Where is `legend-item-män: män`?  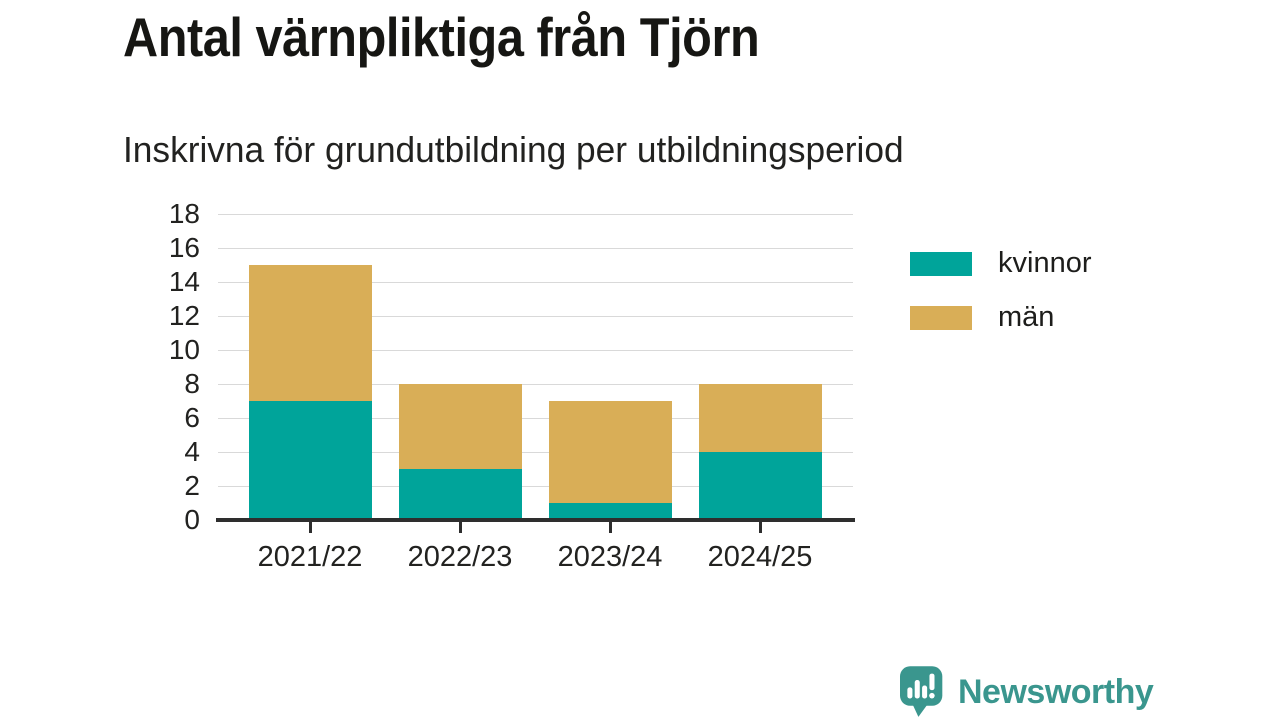
legend-item-män: män is located at coordinates (1001, 317).